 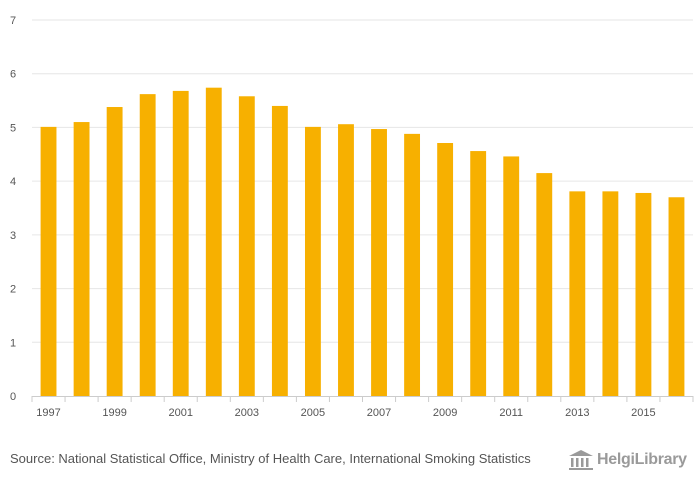 I want to click on x-tick-label: 2013, so click(x=577, y=413).